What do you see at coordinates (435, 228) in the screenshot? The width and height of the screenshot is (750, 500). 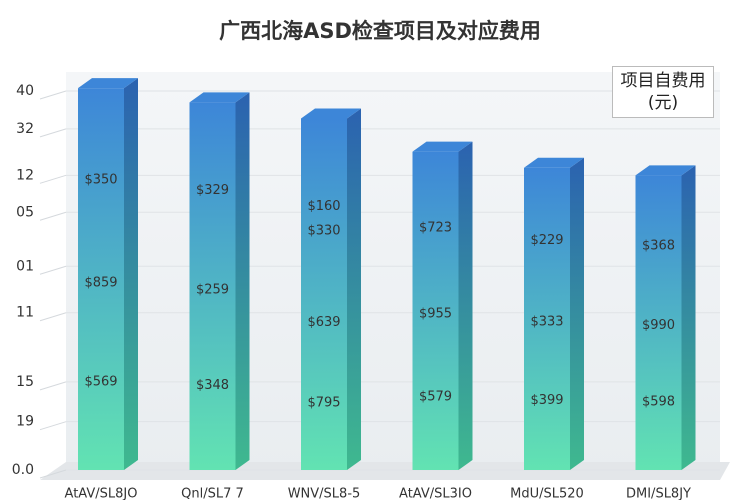 I see `bar-label: $723` at bounding box center [435, 228].